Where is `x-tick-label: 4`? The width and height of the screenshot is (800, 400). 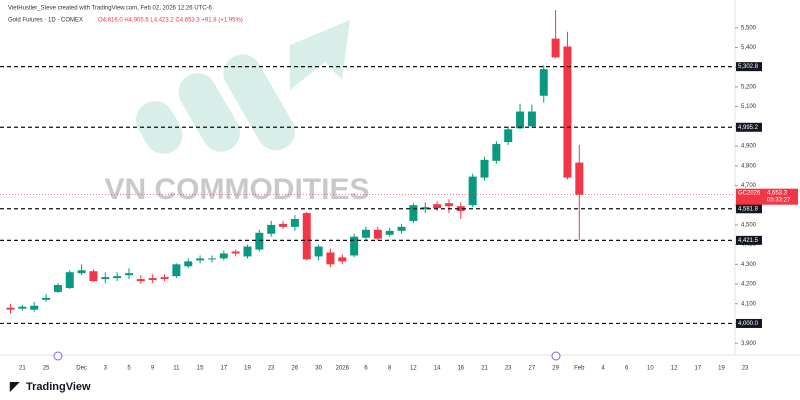
x-tick-label: 4 is located at coordinates (603, 369).